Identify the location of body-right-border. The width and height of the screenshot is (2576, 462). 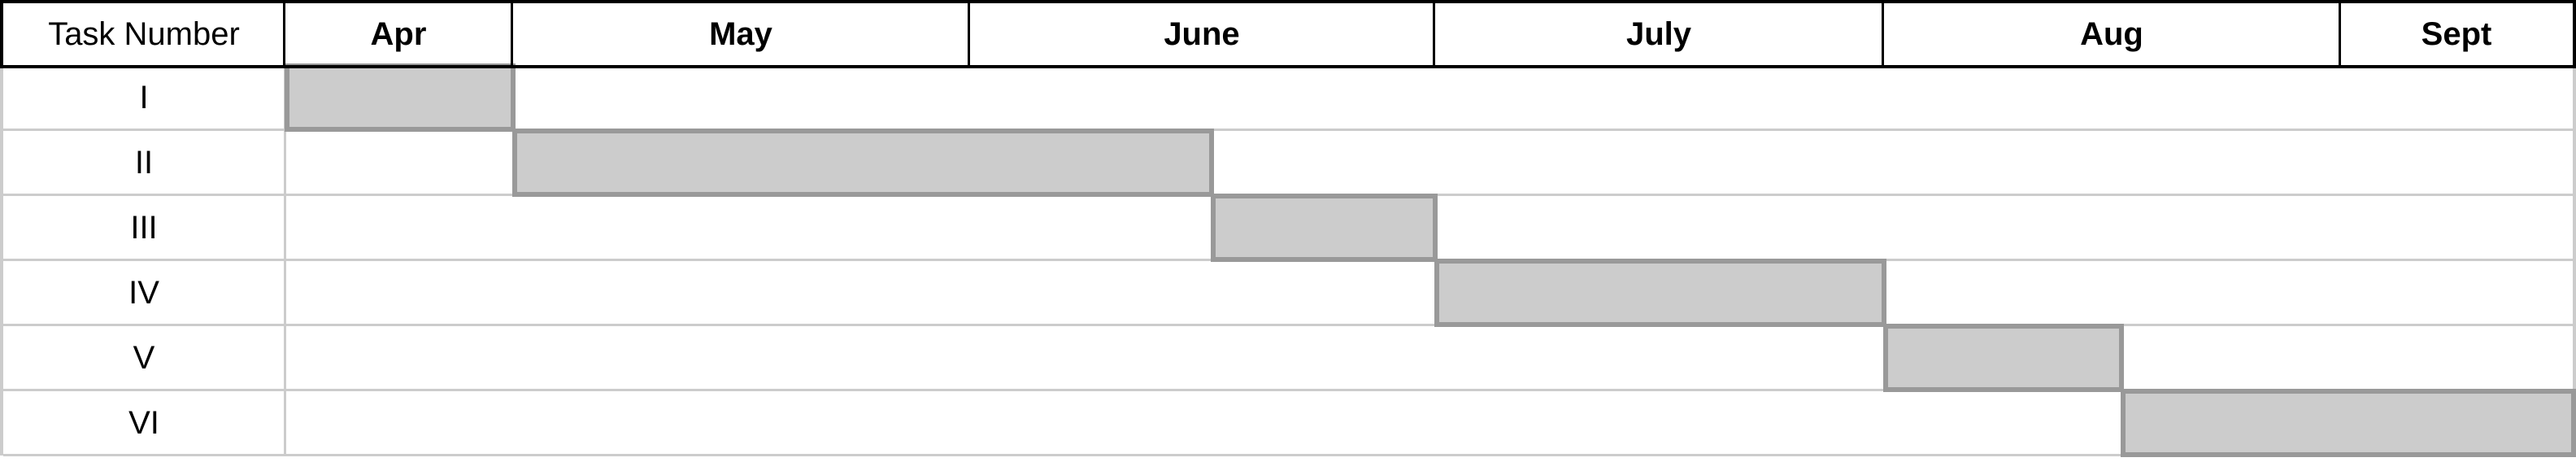
(2574, 260).